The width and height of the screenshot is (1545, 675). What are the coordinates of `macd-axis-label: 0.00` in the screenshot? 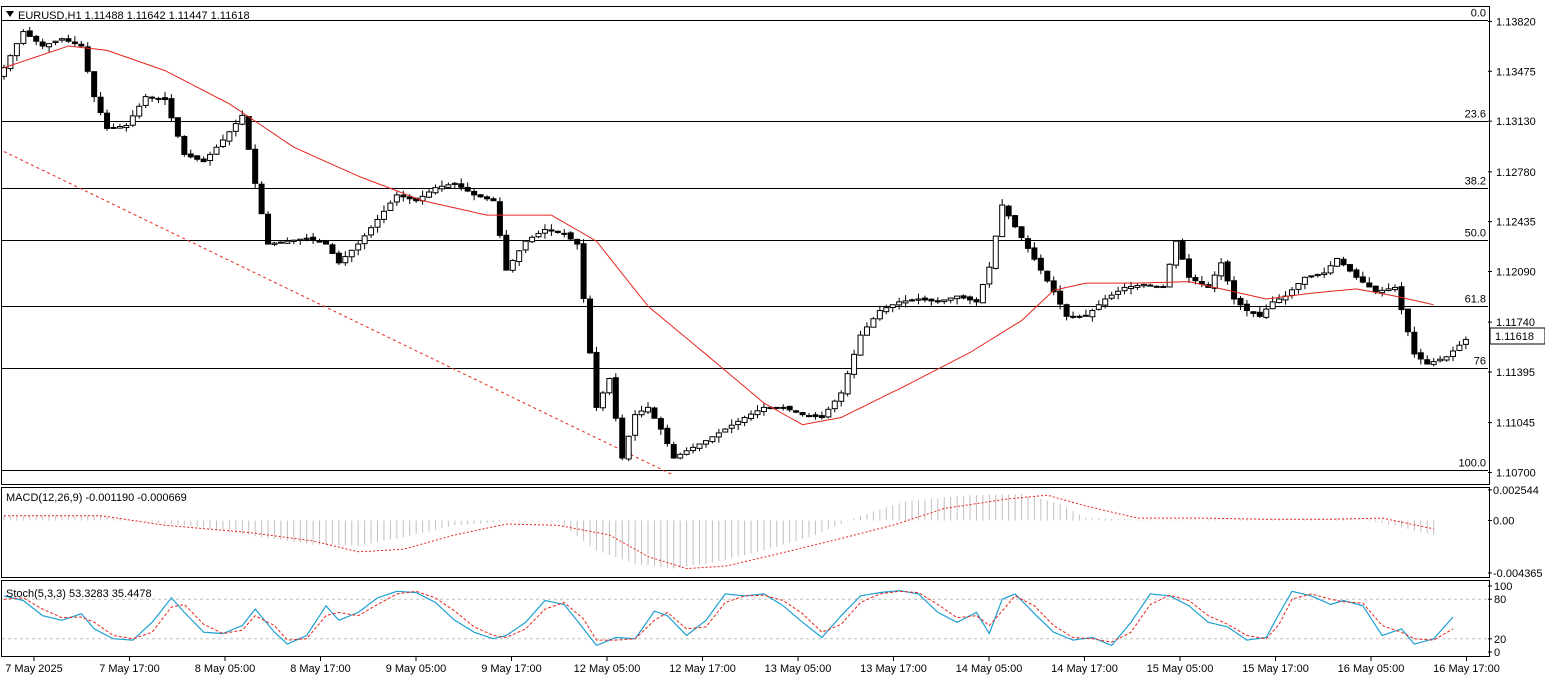 It's located at (1503, 521).